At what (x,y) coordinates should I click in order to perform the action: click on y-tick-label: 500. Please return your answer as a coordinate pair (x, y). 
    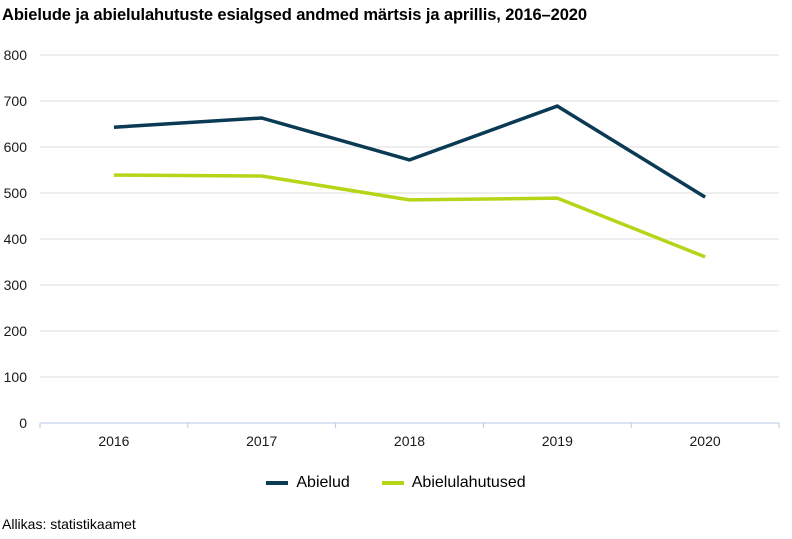
    Looking at the image, I should click on (16, 193).